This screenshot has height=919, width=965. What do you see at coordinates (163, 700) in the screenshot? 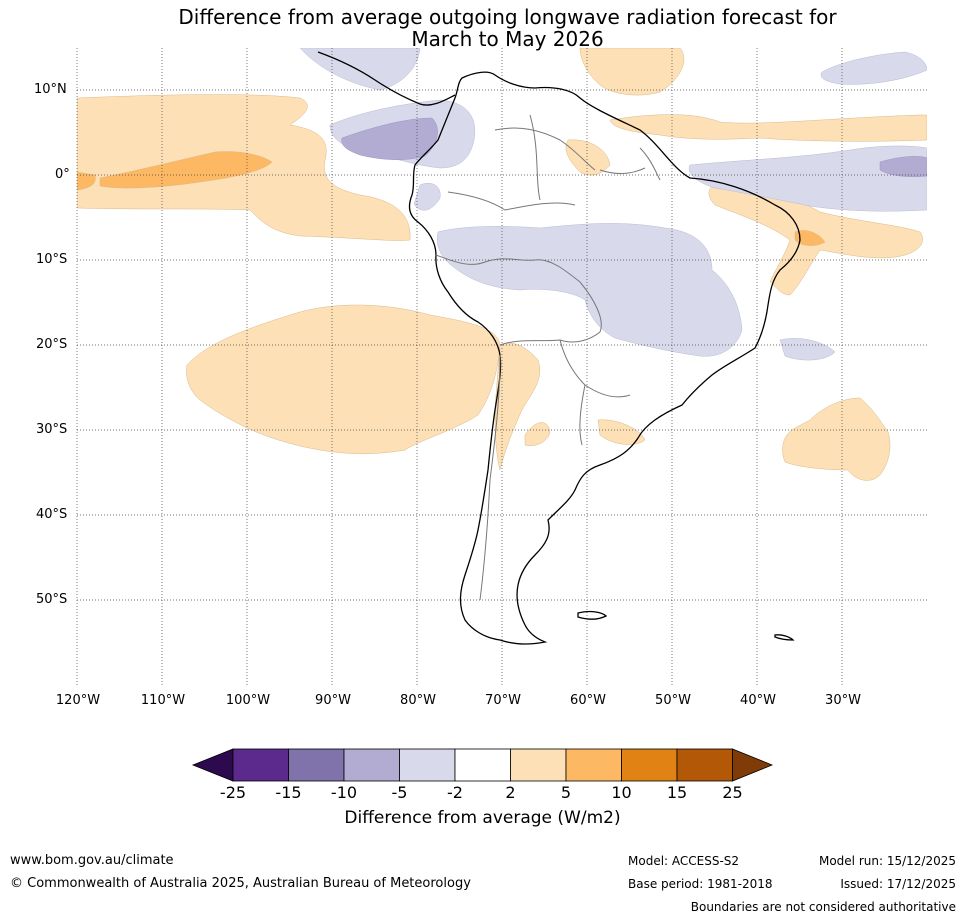
I see `lon-label-110w: 110°W` at bounding box center [163, 700].